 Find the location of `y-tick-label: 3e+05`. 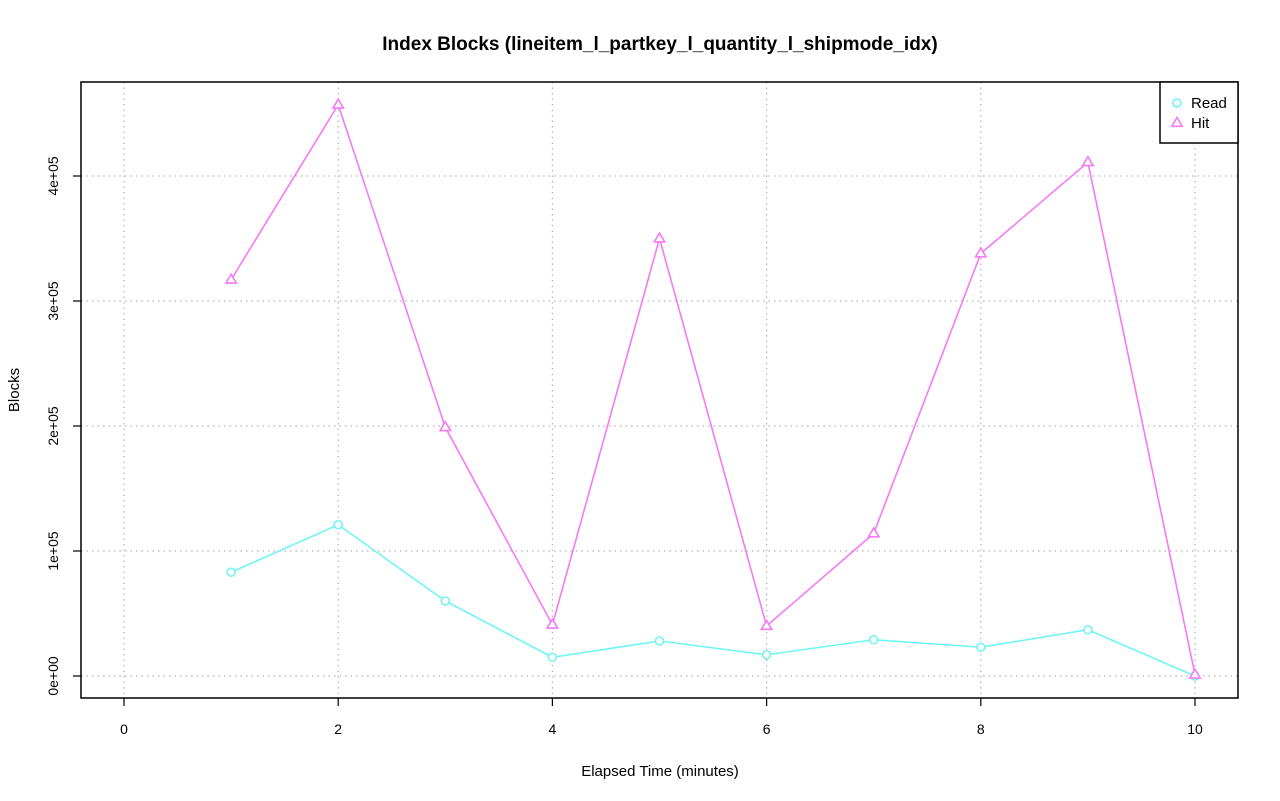

y-tick-label: 3e+05 is located at coordinates (53, 301).